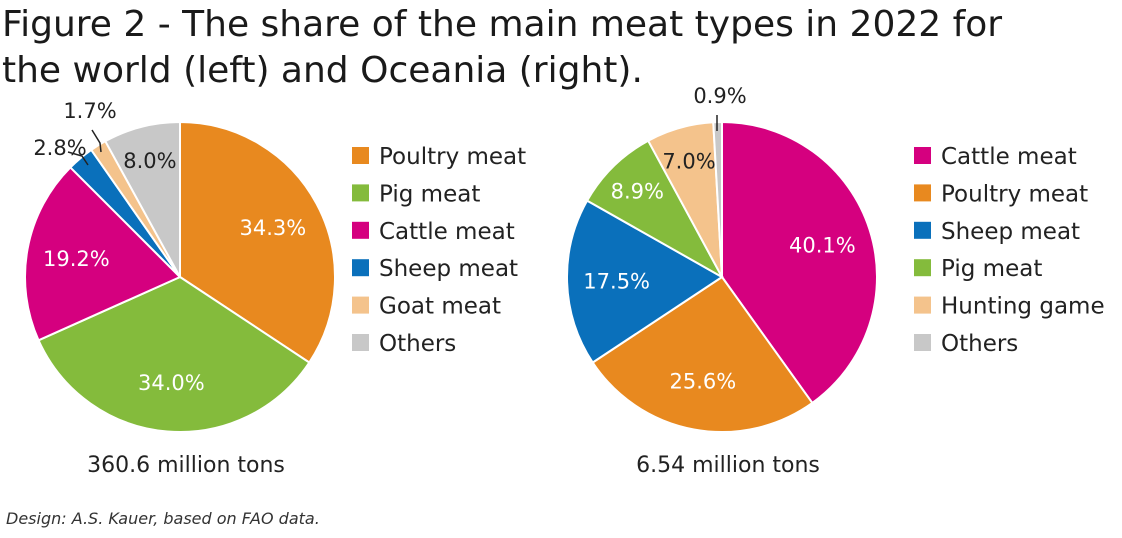 This screenshot has width=1122, height=538. Describe the element at coordinates (59, 148) in the screenshot. I see `slice-label: 2.8%` at that location.